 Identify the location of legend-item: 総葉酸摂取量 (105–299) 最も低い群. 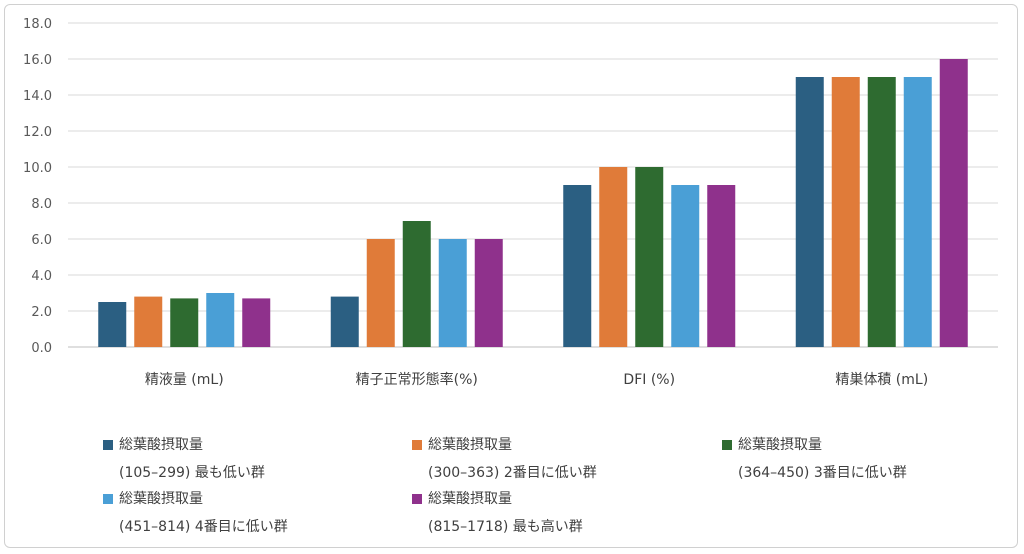
(258, 464).